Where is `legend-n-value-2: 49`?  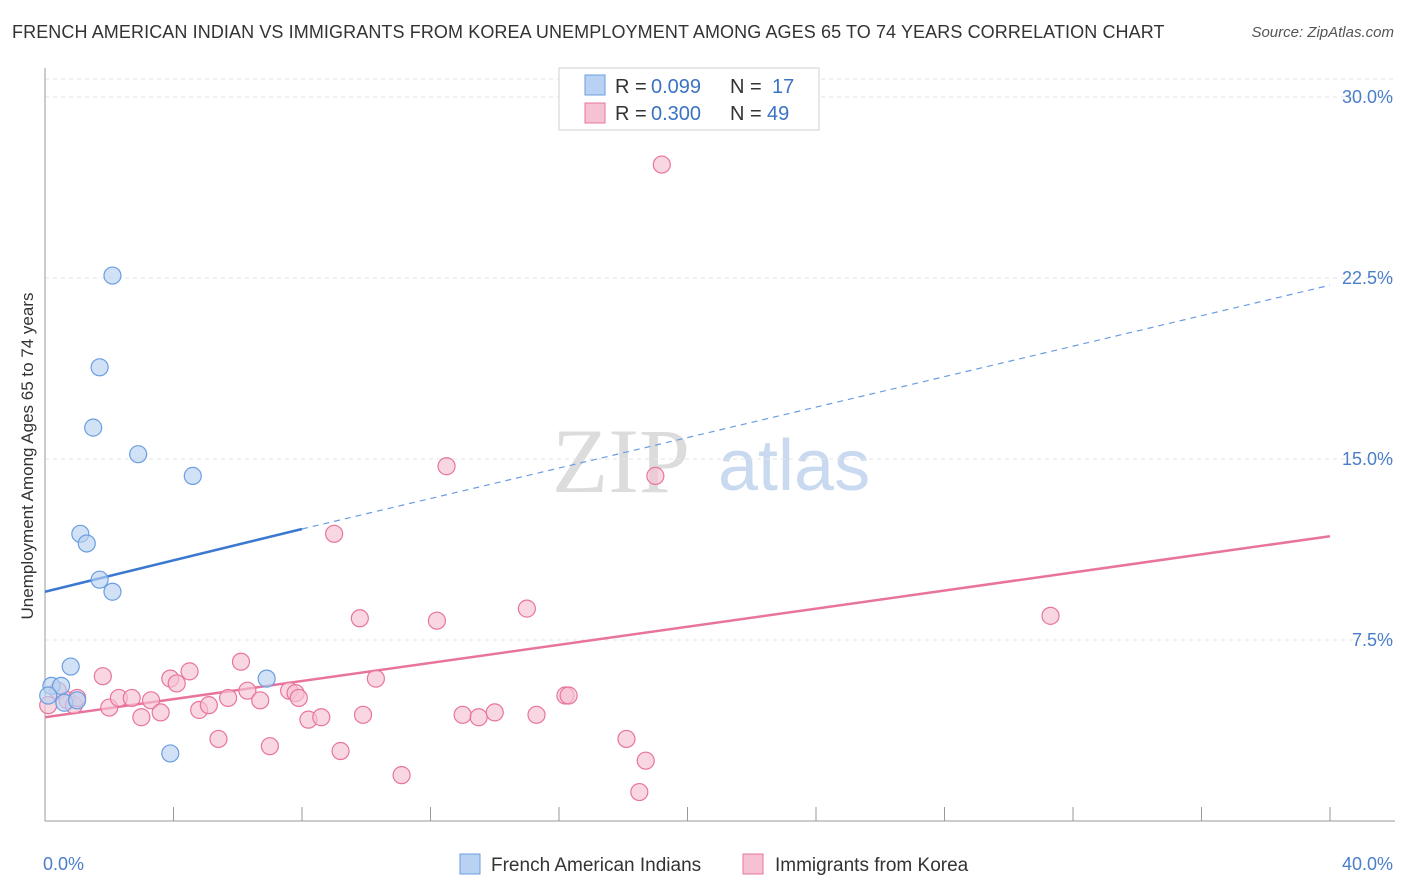
legend-n-value-2: 49 is located at coordinates (778, 114).